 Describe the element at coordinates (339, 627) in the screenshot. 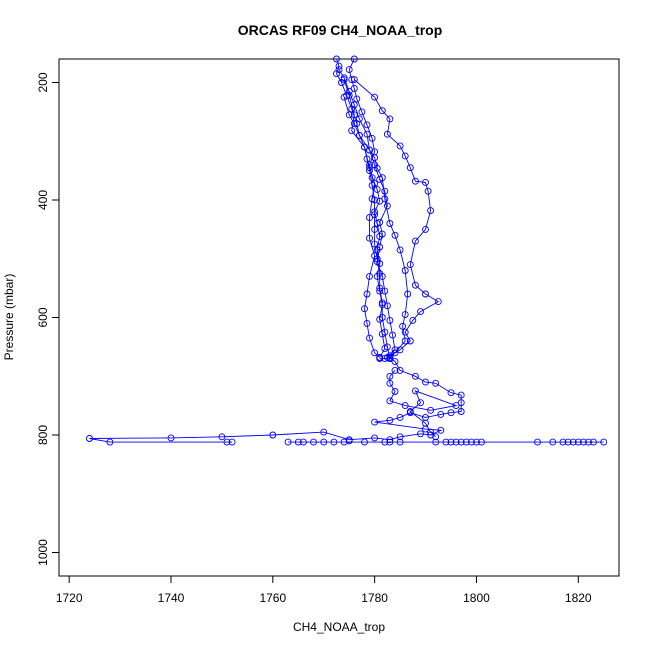

I see `x-axis-label: CH4_NOAA_trop` at that location.